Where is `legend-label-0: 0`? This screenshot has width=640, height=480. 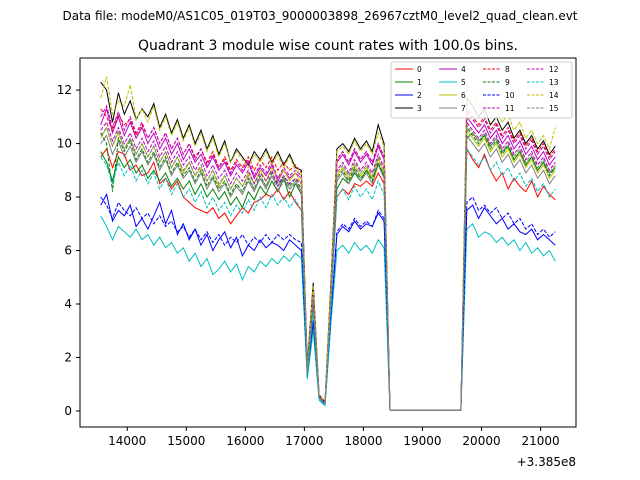
legend-label-0: 0 is located at coordinates (419, 69).